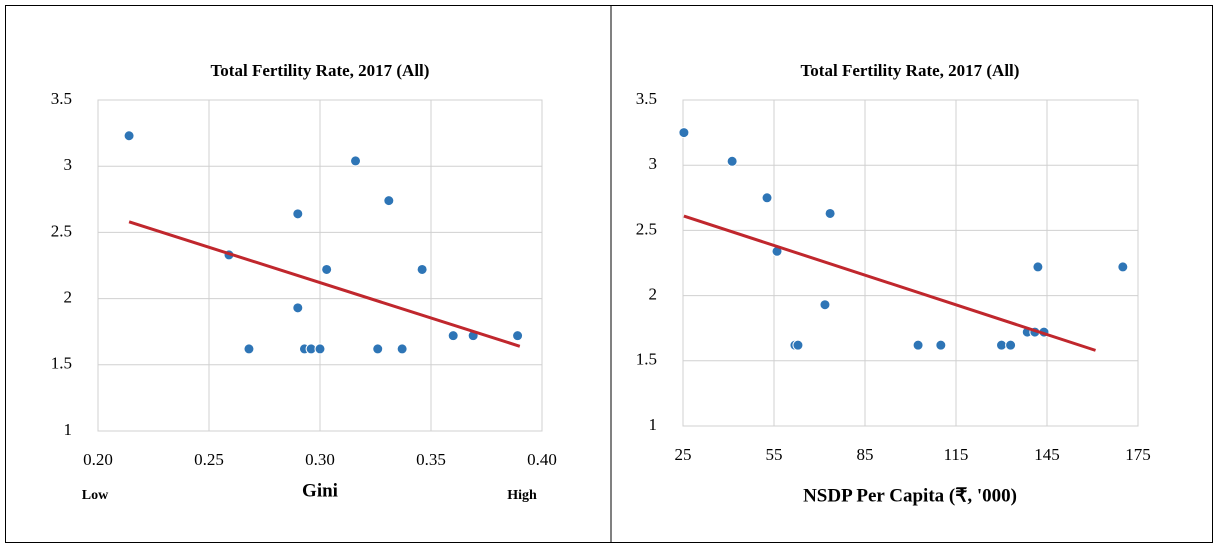  I want to click on x-tick-label: 145, so click(1047, 454).